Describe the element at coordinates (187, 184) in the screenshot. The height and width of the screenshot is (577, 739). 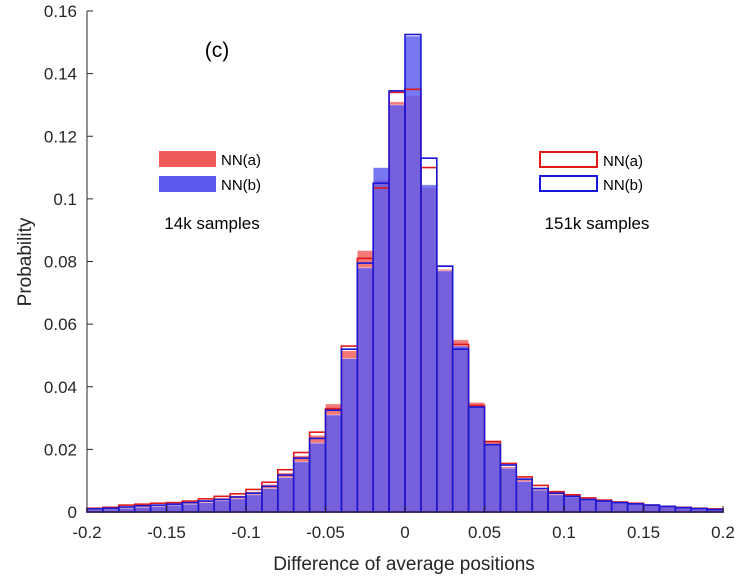
I see `legend-left-swatch-b` at that location.